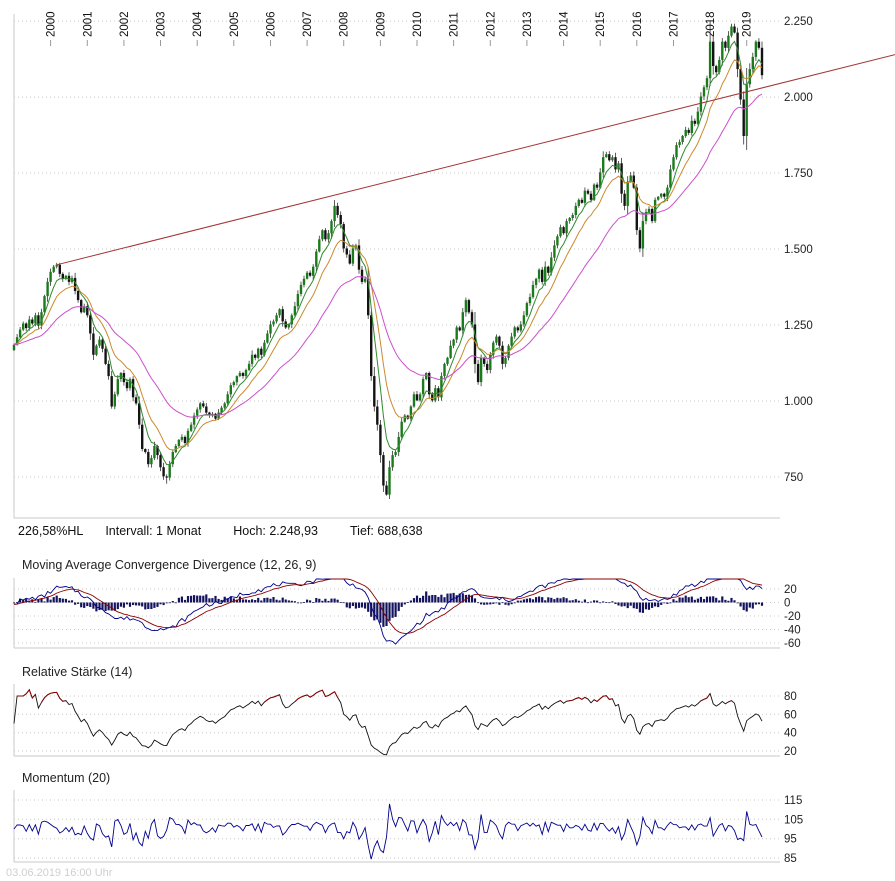 Image resolution: width=895 pixels, height=881 pixels. I want to click on svg-text: 2012, so click(491, 24).